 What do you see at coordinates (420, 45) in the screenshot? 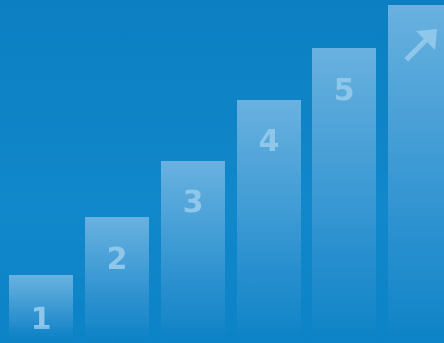
I see `arrow-up-right-icon` at bounding box center [420, 45].